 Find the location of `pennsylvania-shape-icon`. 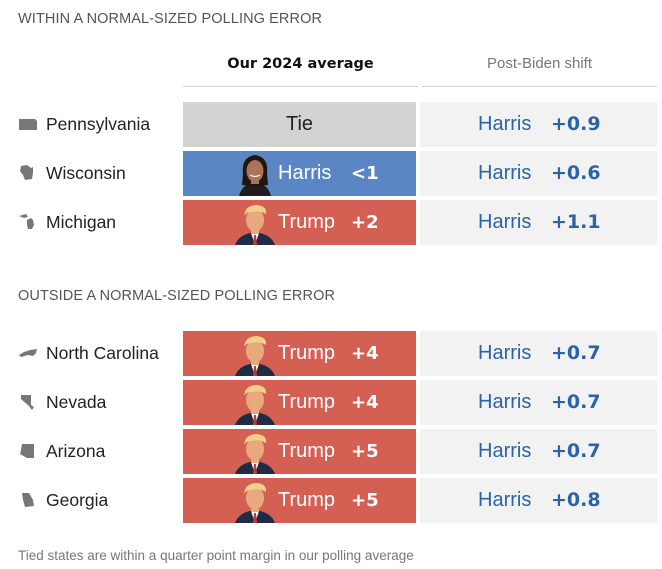

pennsylvania-shape-icon is located at coordinates (28, 124).